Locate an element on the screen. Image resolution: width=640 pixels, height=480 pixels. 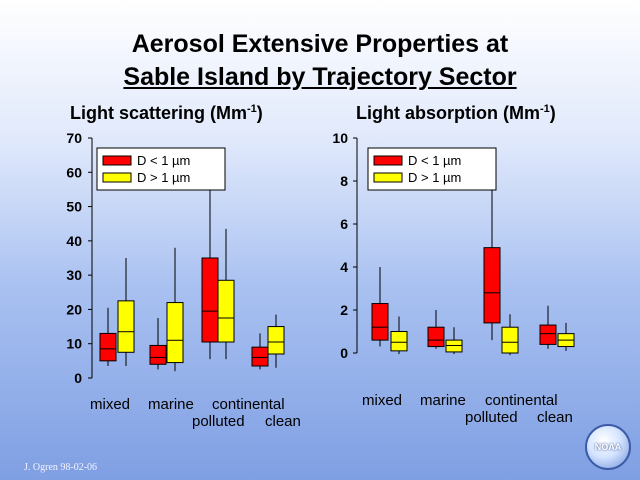
category-label-continental-left: continental is located at coordinates (248, 404).